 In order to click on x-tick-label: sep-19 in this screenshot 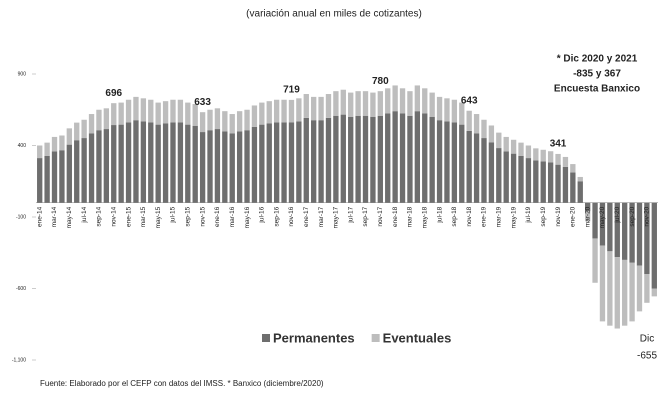, I will do `click(543, 216)`.